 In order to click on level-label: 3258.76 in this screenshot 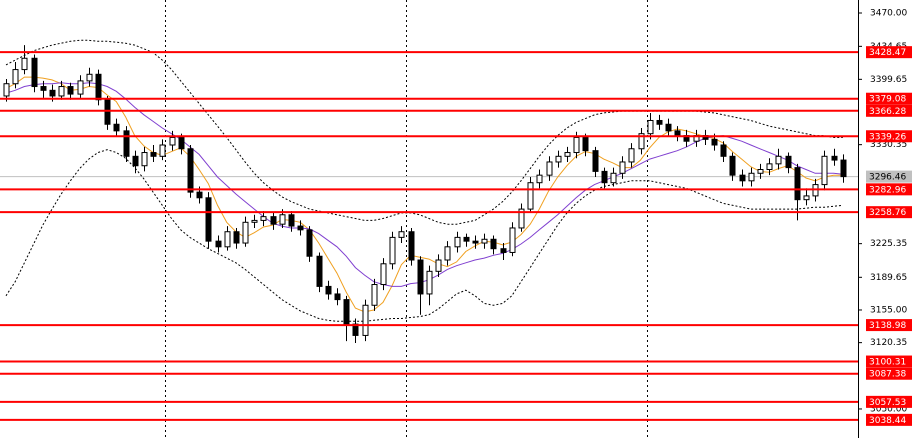, I will do `click(887, 213)`.